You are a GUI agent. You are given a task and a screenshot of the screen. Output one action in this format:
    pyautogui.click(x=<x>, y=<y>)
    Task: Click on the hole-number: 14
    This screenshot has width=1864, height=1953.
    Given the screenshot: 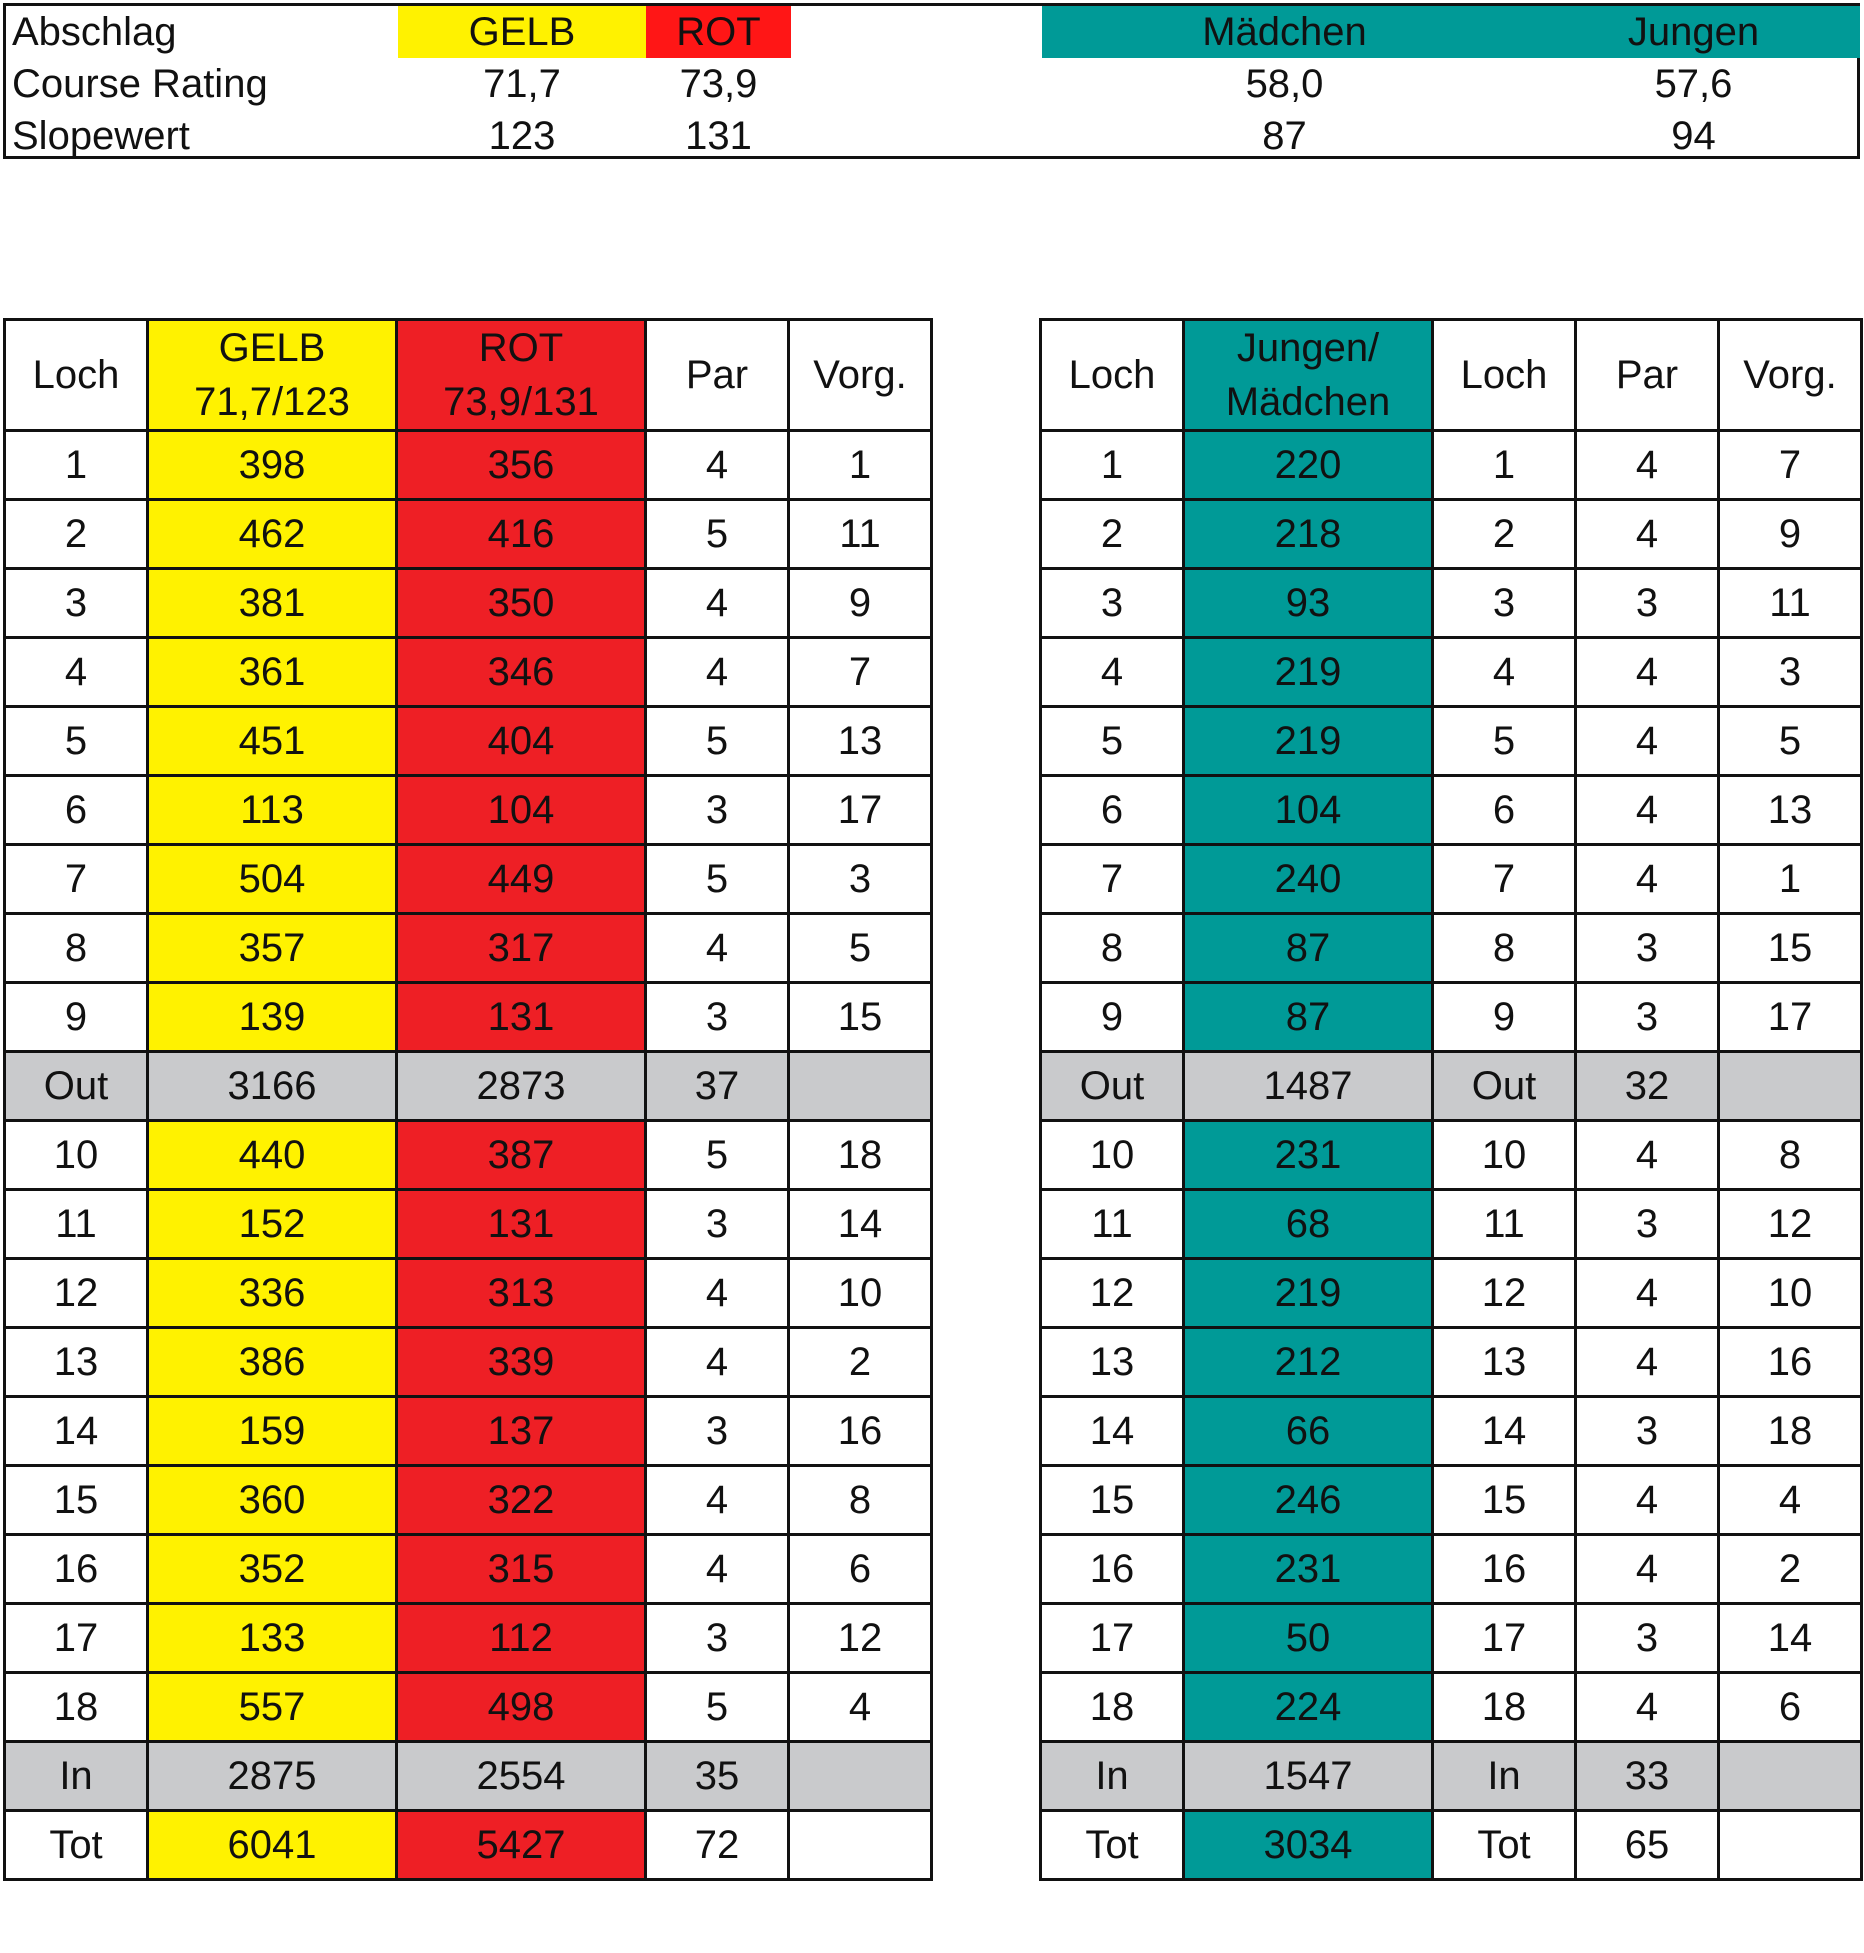 What is the action you would take?
    pyautogui.click(x=1112, y=1431)
    